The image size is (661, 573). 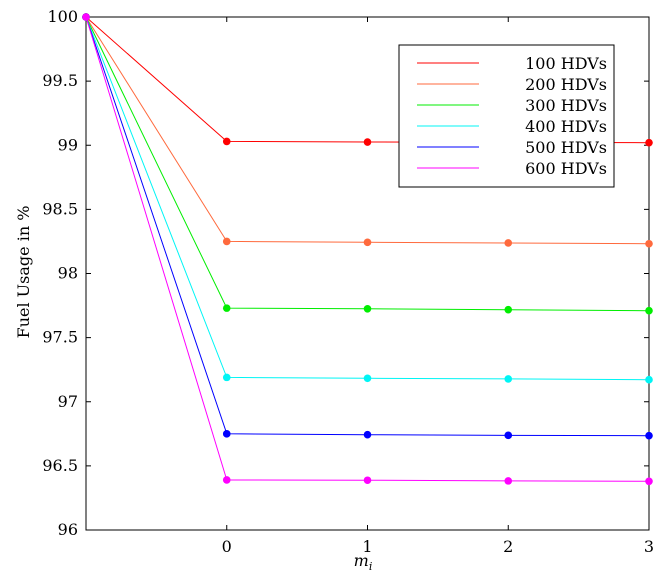 What do you see at coordinates (371, 566) in the screenshot?
I see `x-axis-label-subscript: i` at bounding box center [371, 566].